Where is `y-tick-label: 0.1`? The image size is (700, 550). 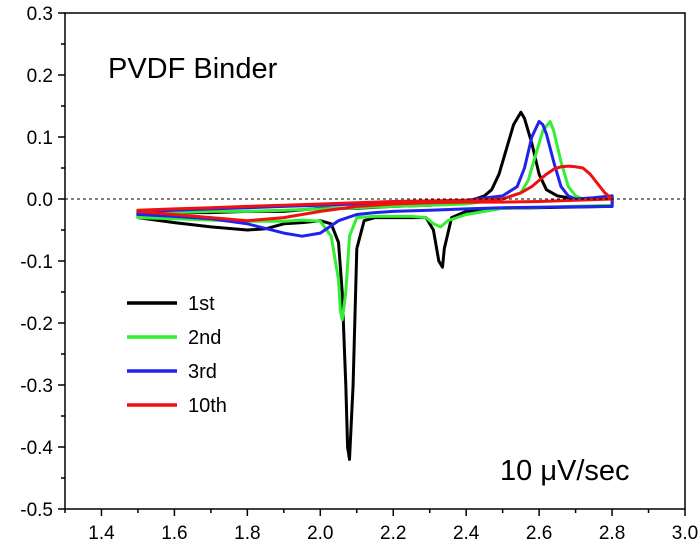
y-tick-label: 0.1 is located at coordinates (40, 138).